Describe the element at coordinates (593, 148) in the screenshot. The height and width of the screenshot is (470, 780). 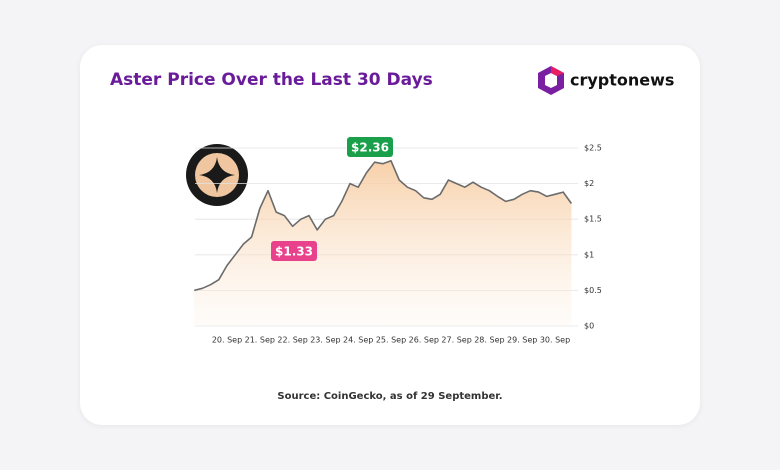
I see `y-tick-label: $2.5` at that location.